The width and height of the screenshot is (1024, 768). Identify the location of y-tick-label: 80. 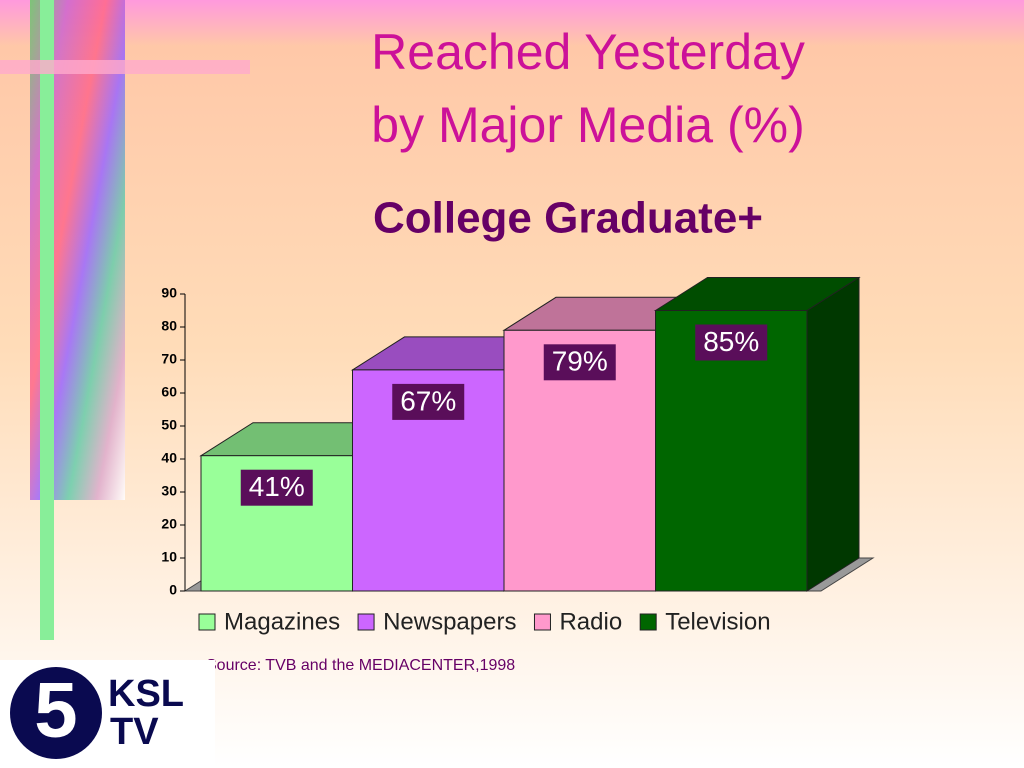
(169, 326).